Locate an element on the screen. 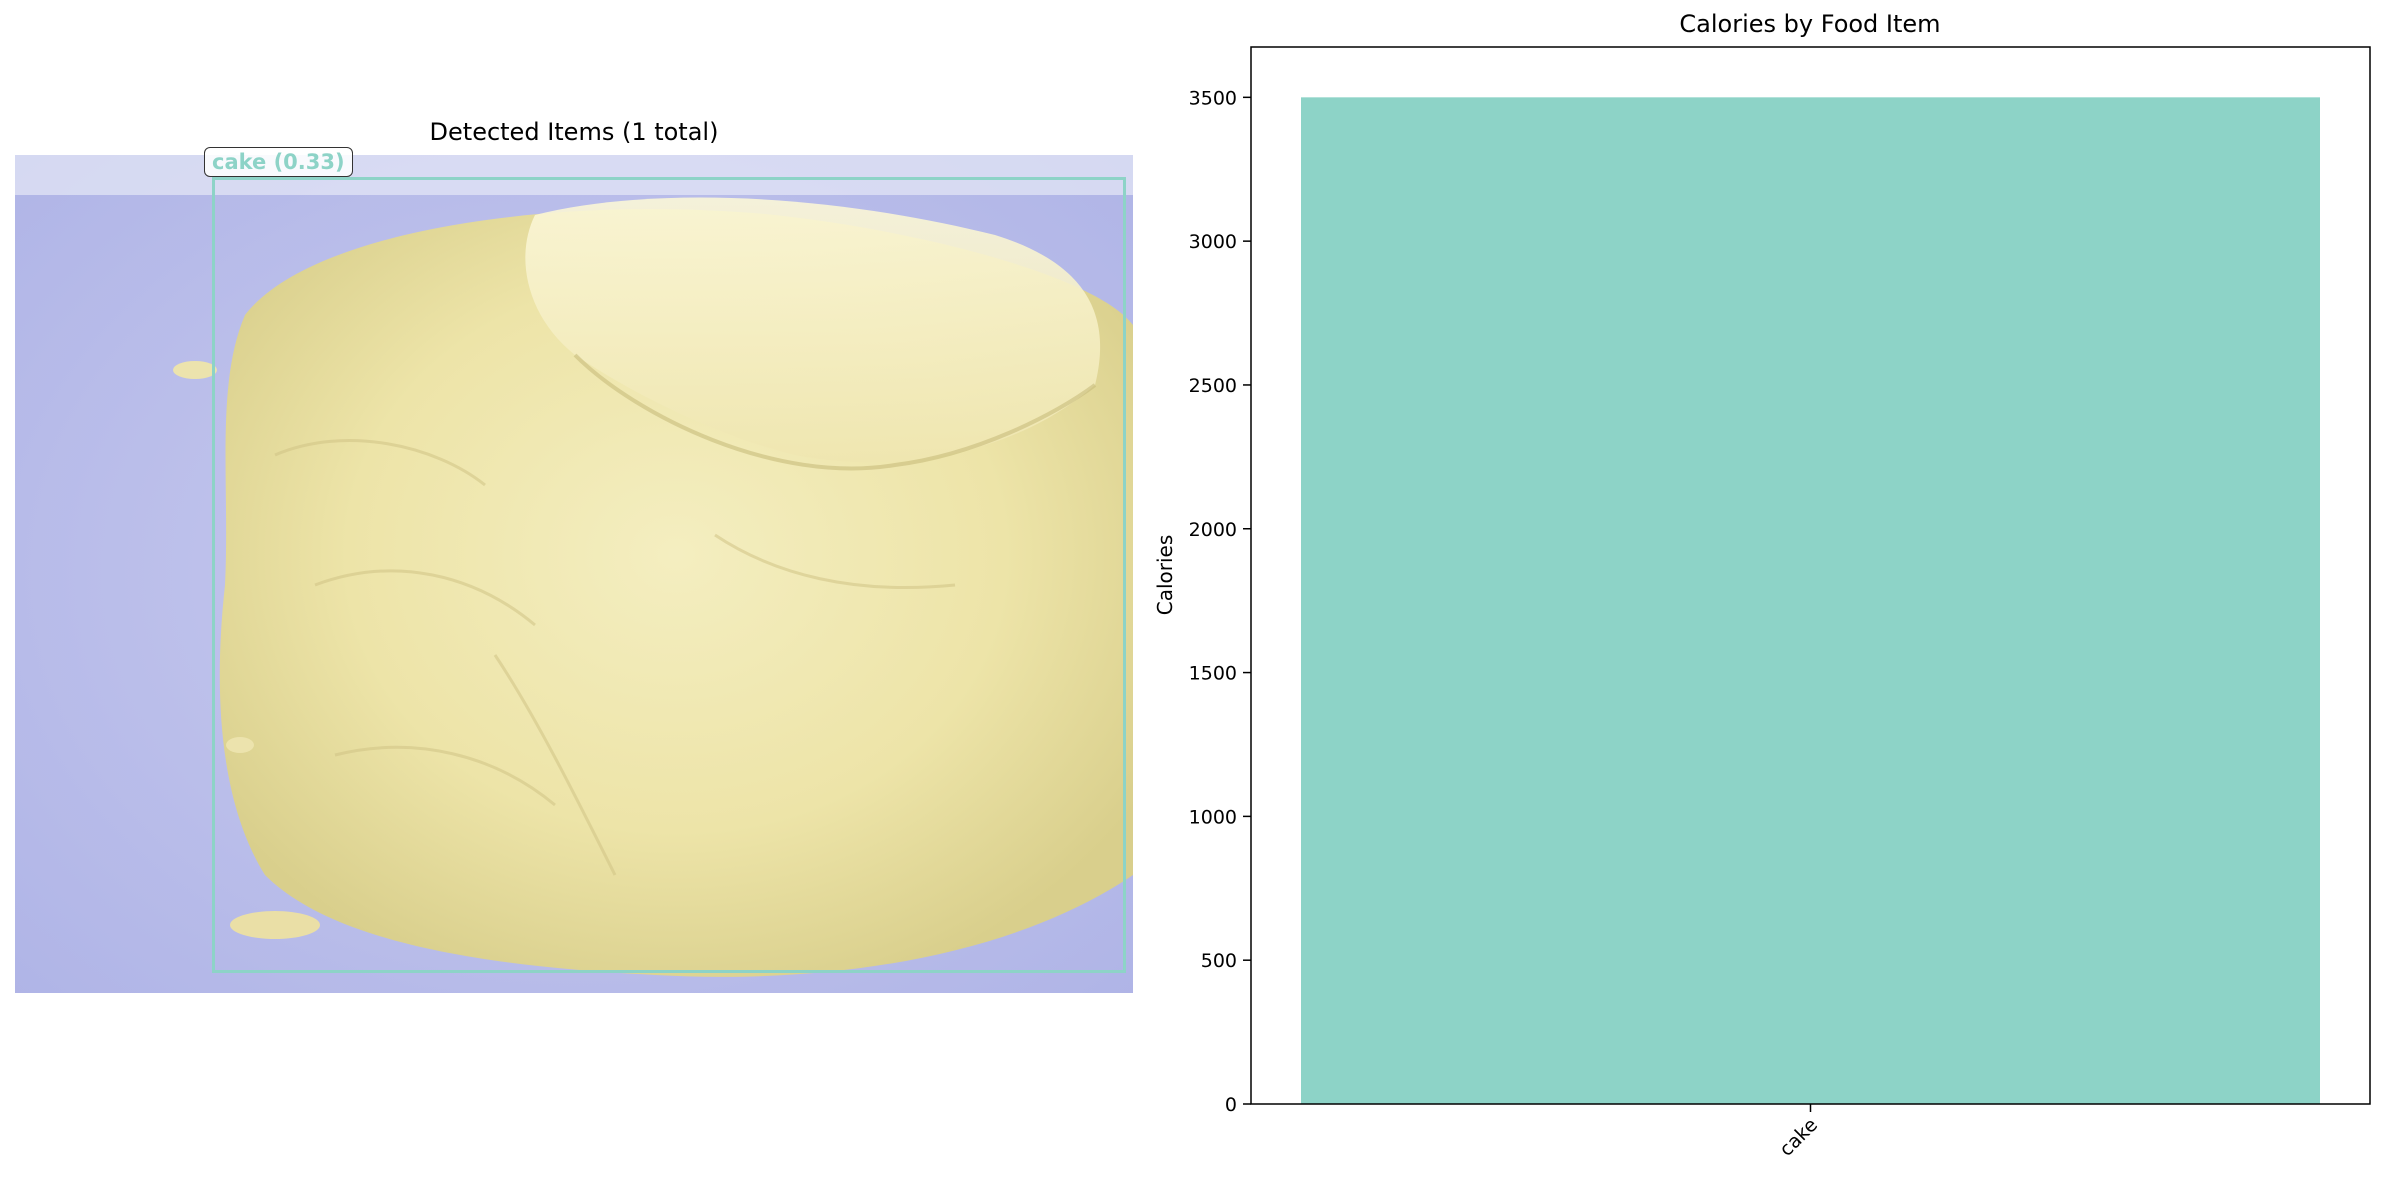 The image size is (2385, 1182). y-tick-label: 500 is located at coordinates (1219, 961).